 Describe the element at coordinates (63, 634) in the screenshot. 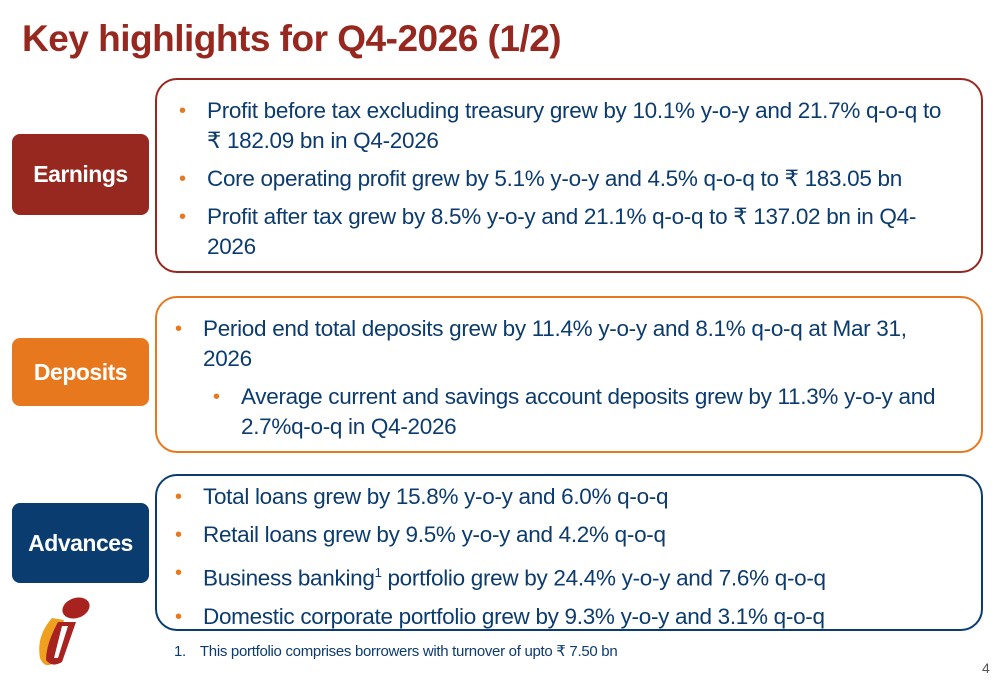

I see `bank-logo-icon` at that location.